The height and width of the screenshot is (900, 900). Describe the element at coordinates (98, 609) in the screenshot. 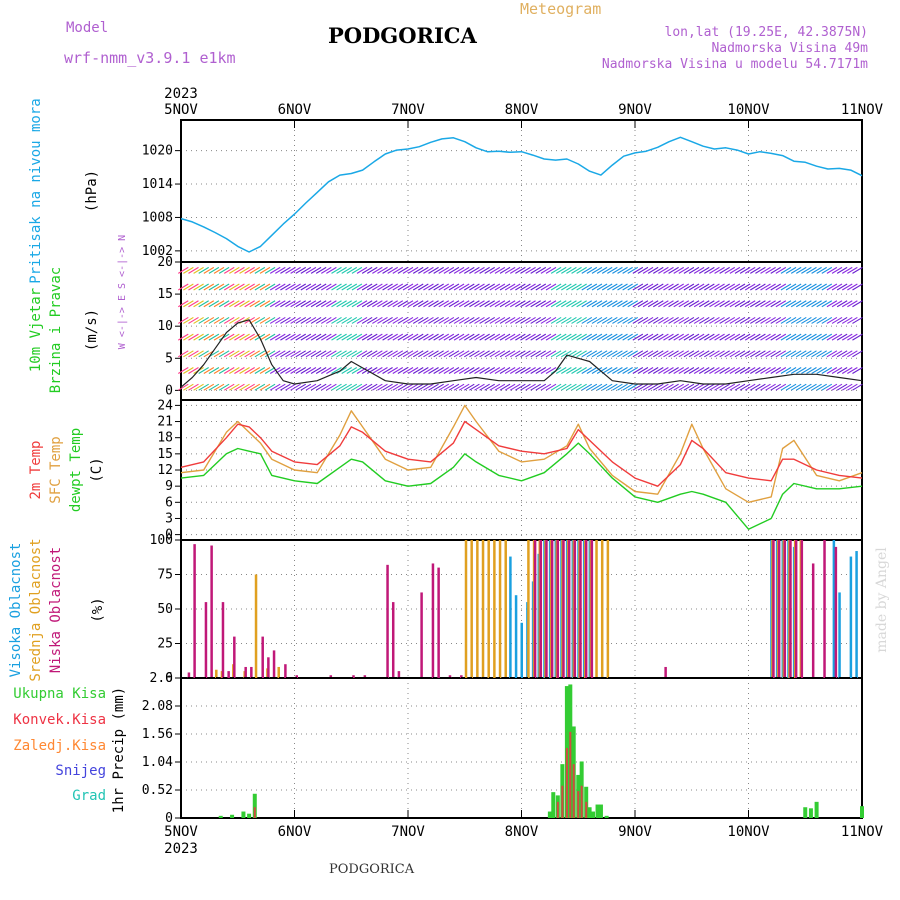

I see `cloud-unit: (%)` at that location.